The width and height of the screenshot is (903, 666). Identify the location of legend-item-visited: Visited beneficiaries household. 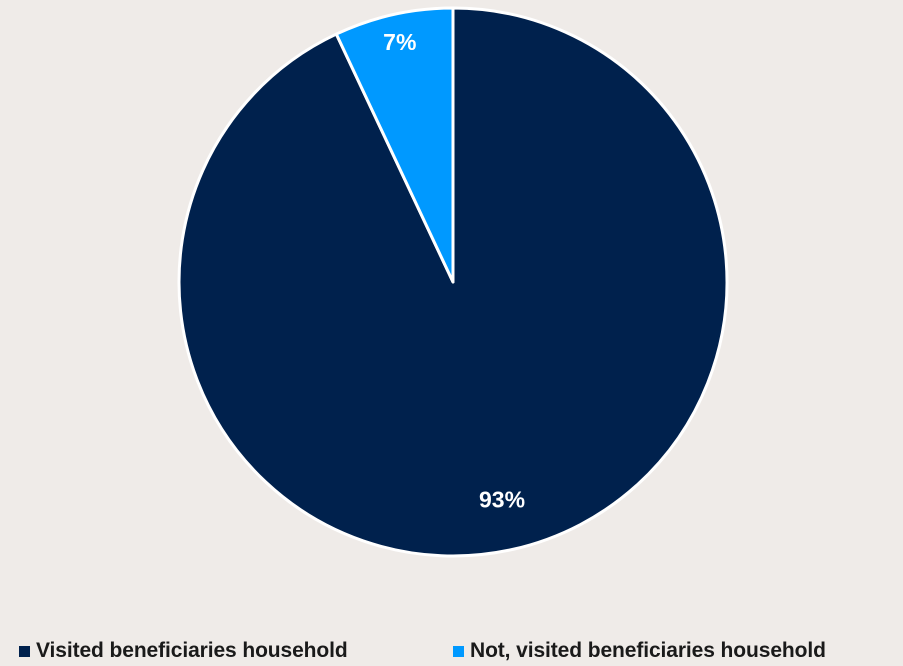
(183, 651).